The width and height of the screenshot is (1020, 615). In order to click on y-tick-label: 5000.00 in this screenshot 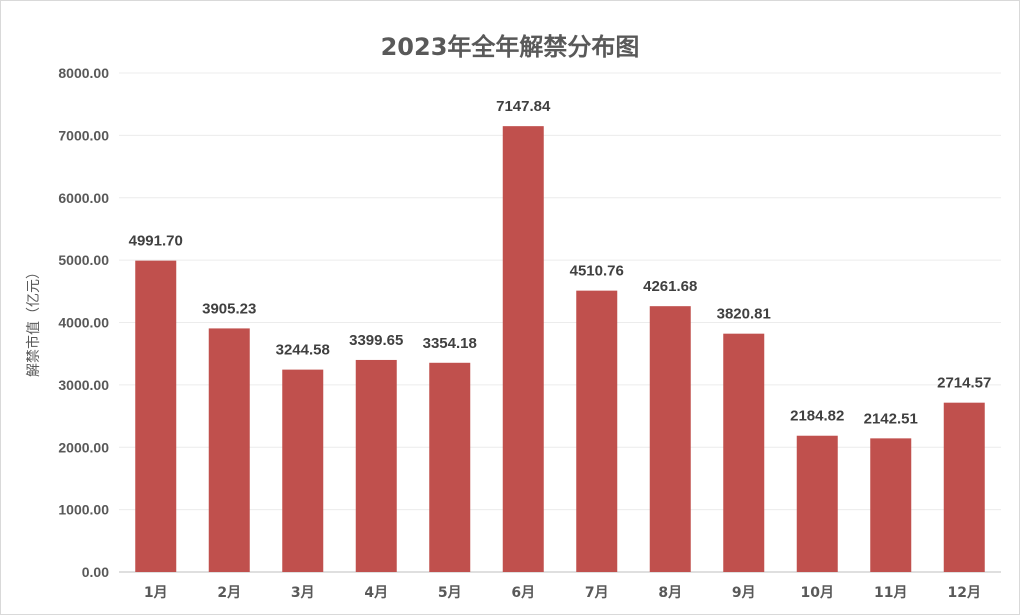, I will do `click(83, 260)`.